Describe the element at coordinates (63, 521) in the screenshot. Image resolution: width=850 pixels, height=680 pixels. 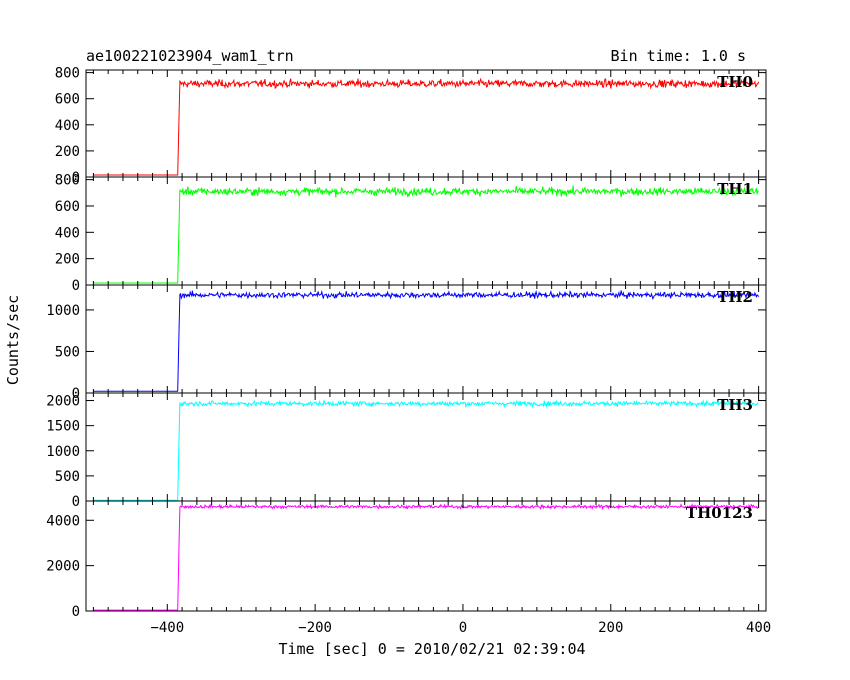
I see `y-tick-label: 4000` at that location.